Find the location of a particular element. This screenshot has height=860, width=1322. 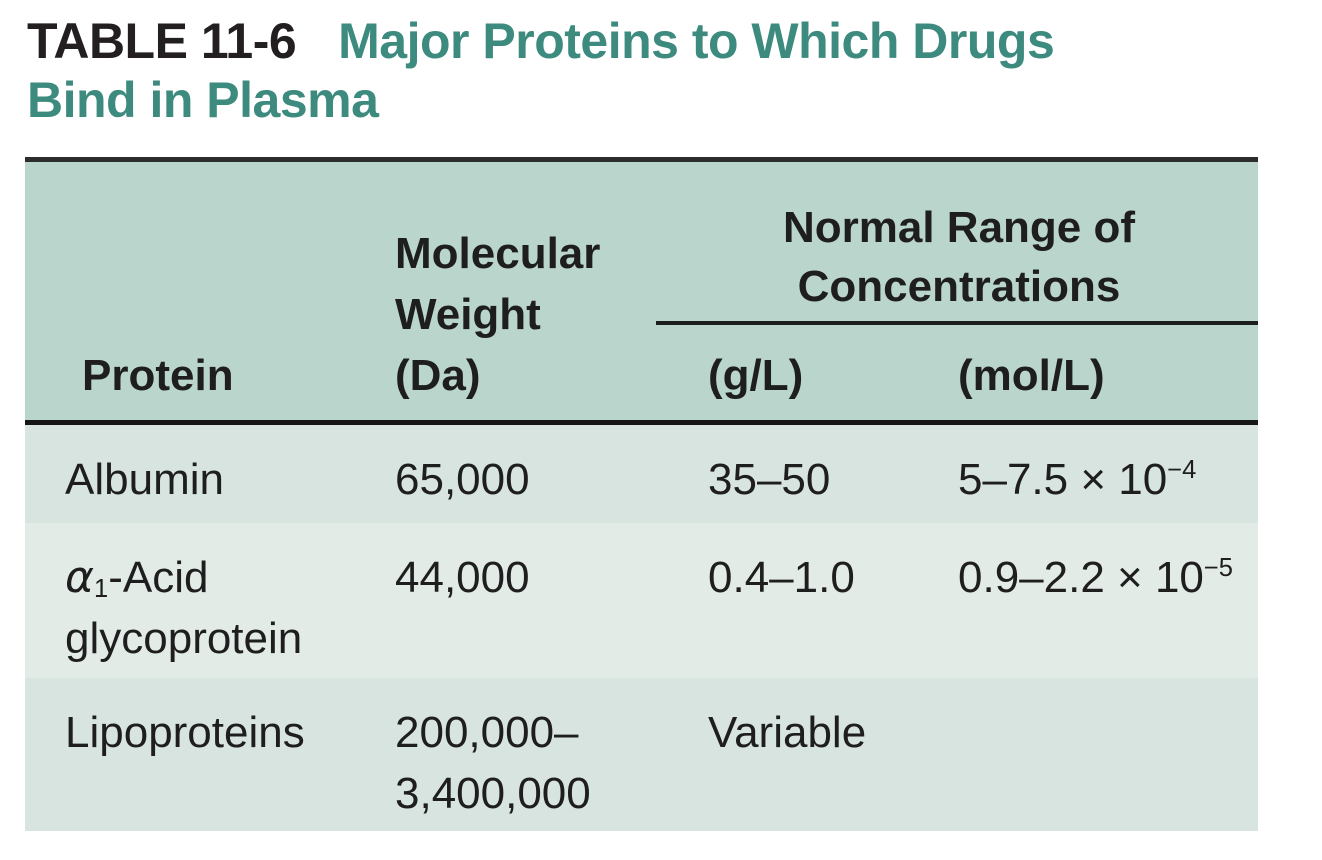

header-cell-molecular-weight: Molecular Weight (Da) is located at coordinates (498, 314).